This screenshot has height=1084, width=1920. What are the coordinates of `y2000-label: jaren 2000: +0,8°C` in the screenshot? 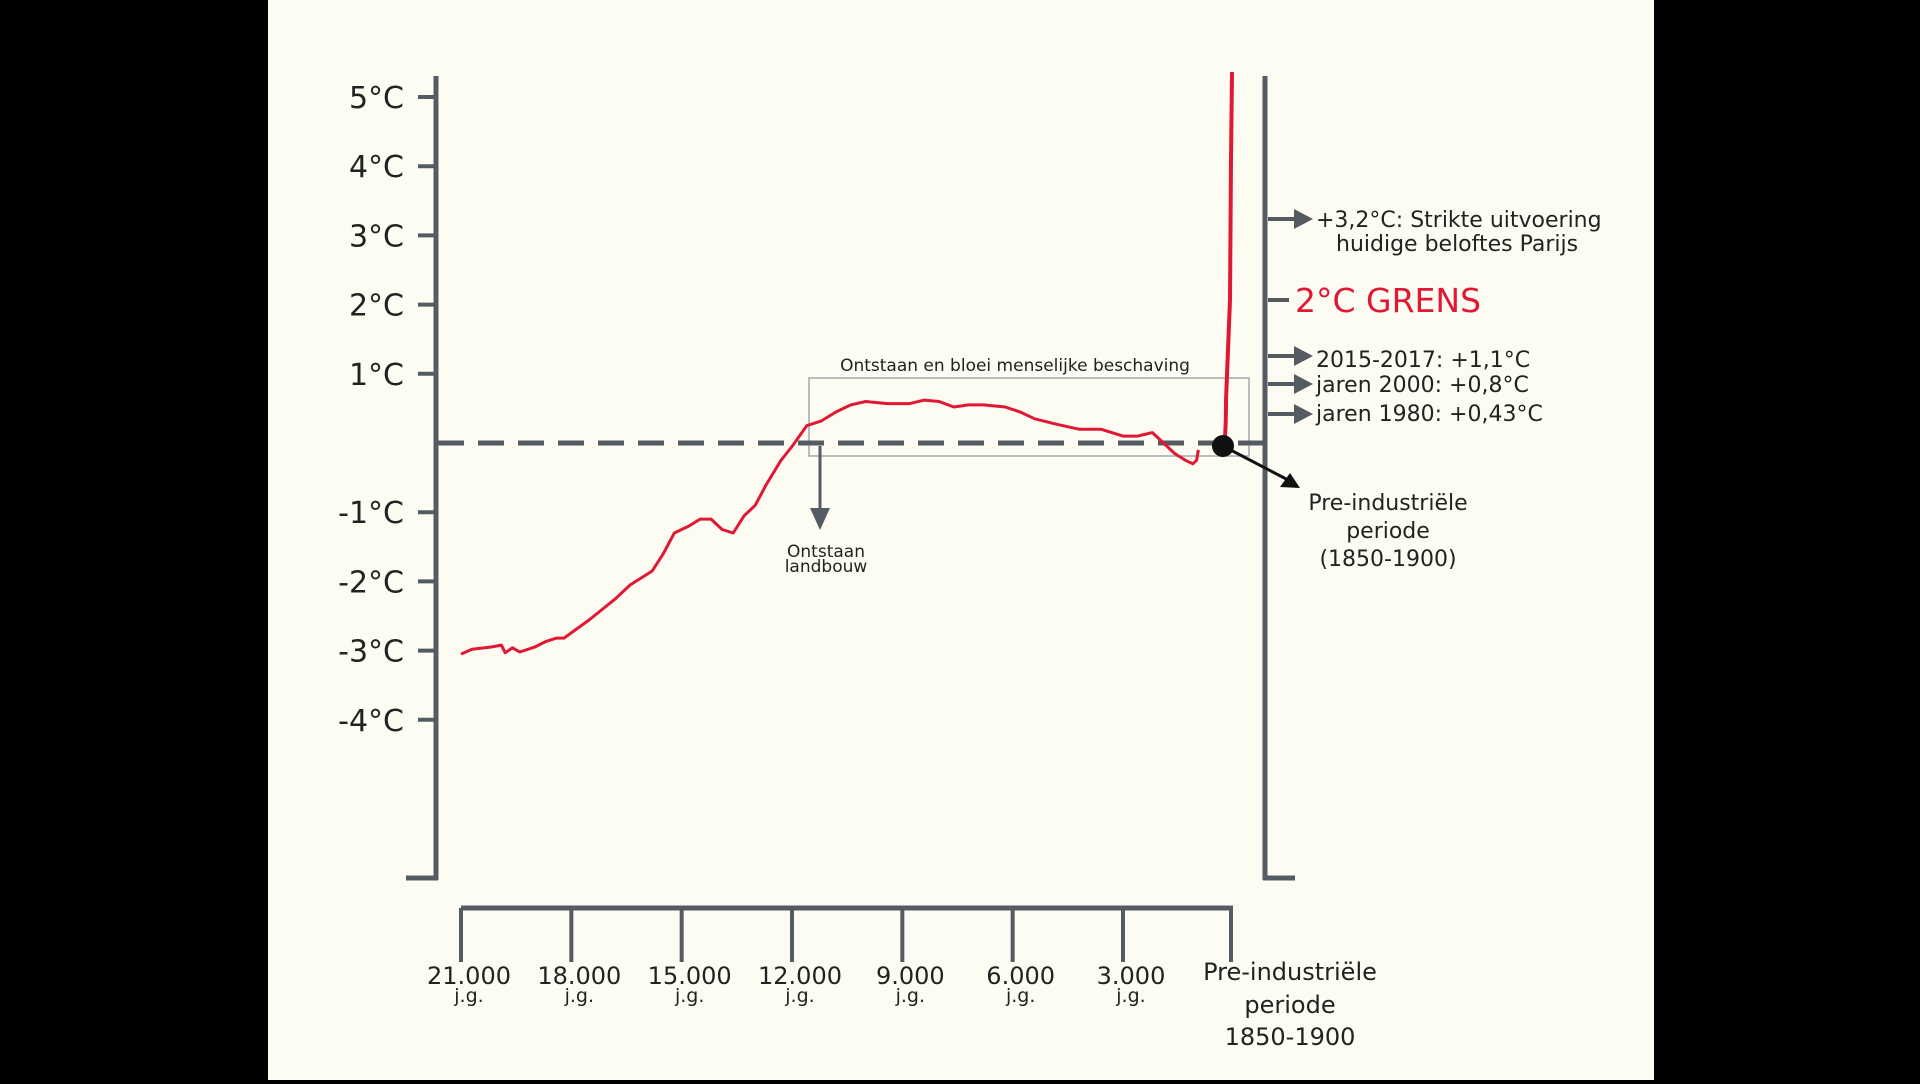 It's located at (1422, 385).